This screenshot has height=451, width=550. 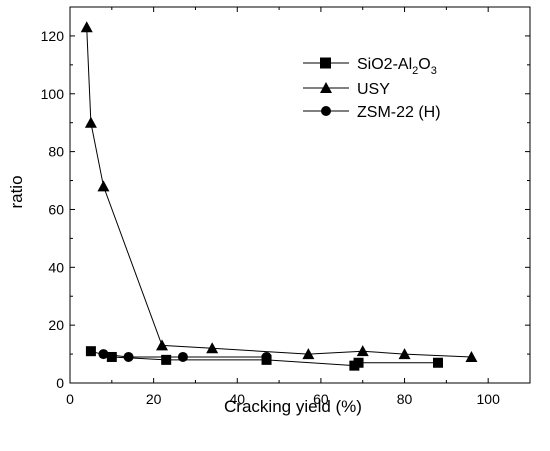 I want to click on x-tick-label: 0, so click(x=70, y=399).